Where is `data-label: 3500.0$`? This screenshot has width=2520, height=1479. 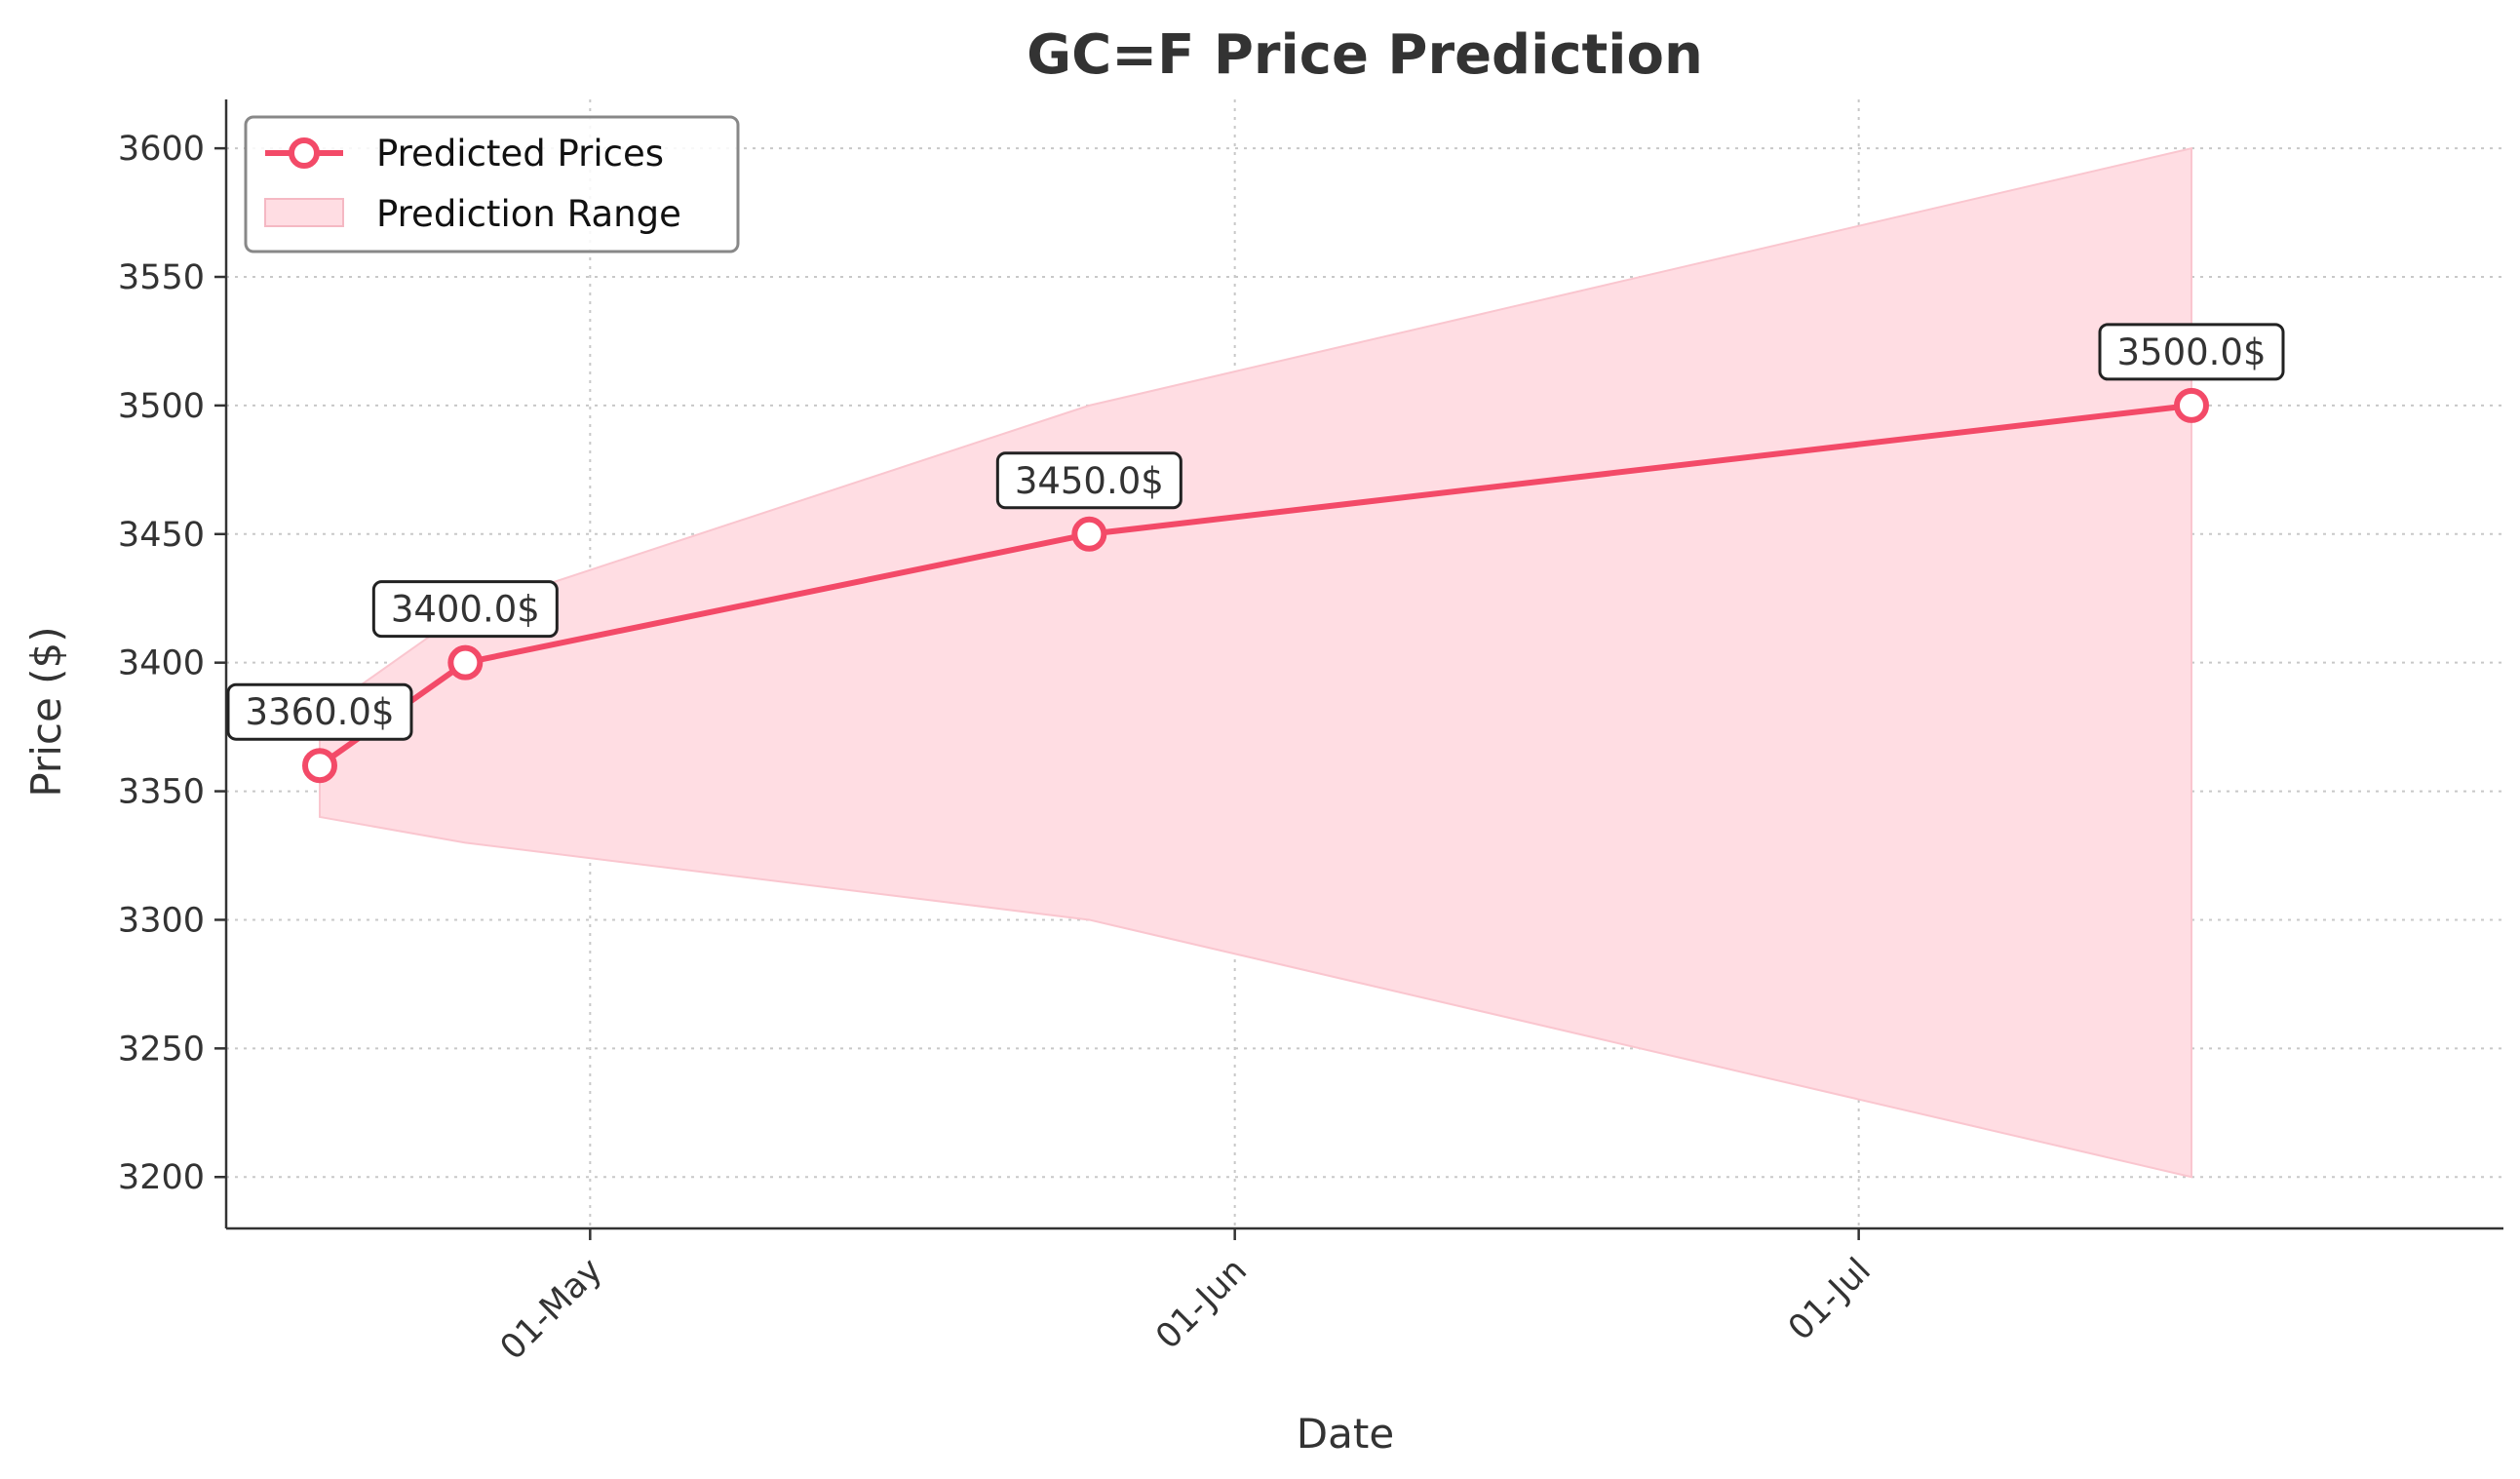 data-label: 3500.0$ is located at coordinates (2191, 352).